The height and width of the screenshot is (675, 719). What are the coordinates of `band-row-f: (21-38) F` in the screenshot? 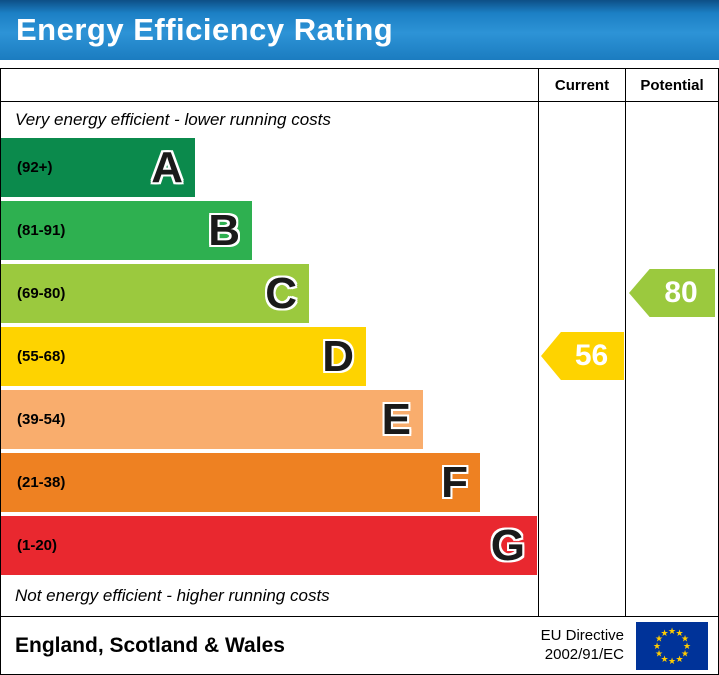 It's located at (269, 484).